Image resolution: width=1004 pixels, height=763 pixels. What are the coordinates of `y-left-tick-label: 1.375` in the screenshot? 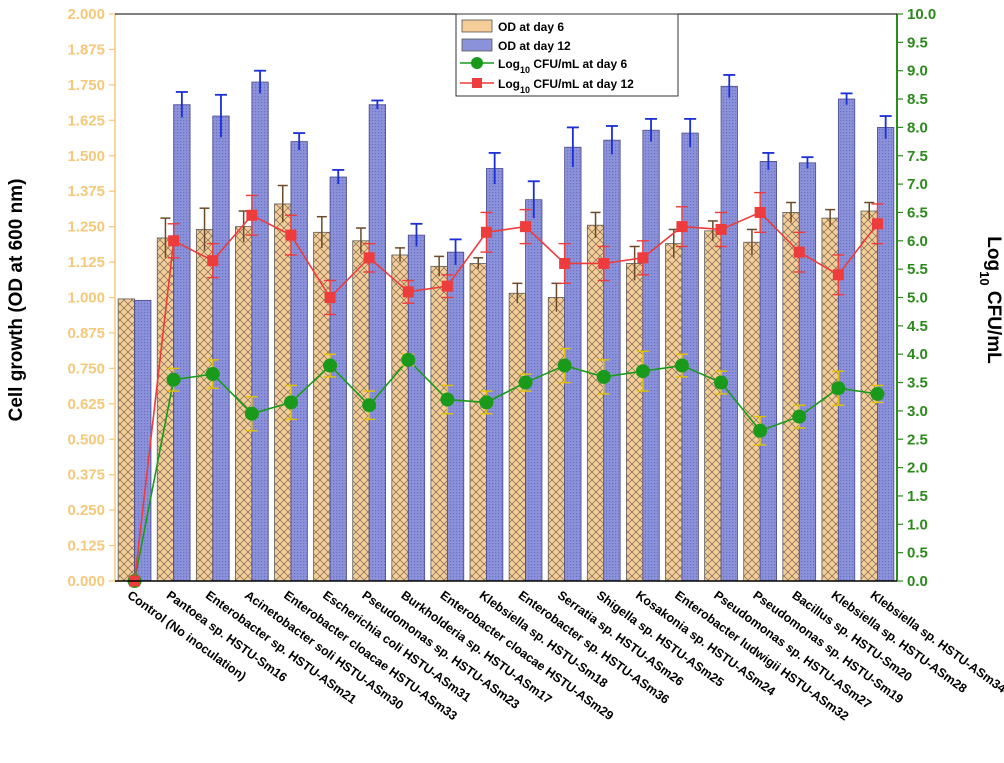 It's located at (86, 191).